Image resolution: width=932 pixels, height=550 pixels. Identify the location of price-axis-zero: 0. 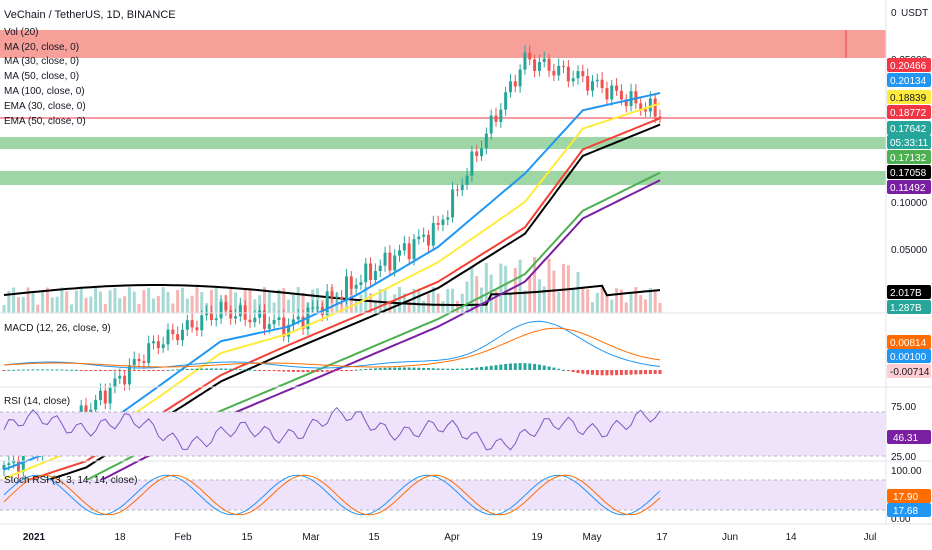
(894, 13).